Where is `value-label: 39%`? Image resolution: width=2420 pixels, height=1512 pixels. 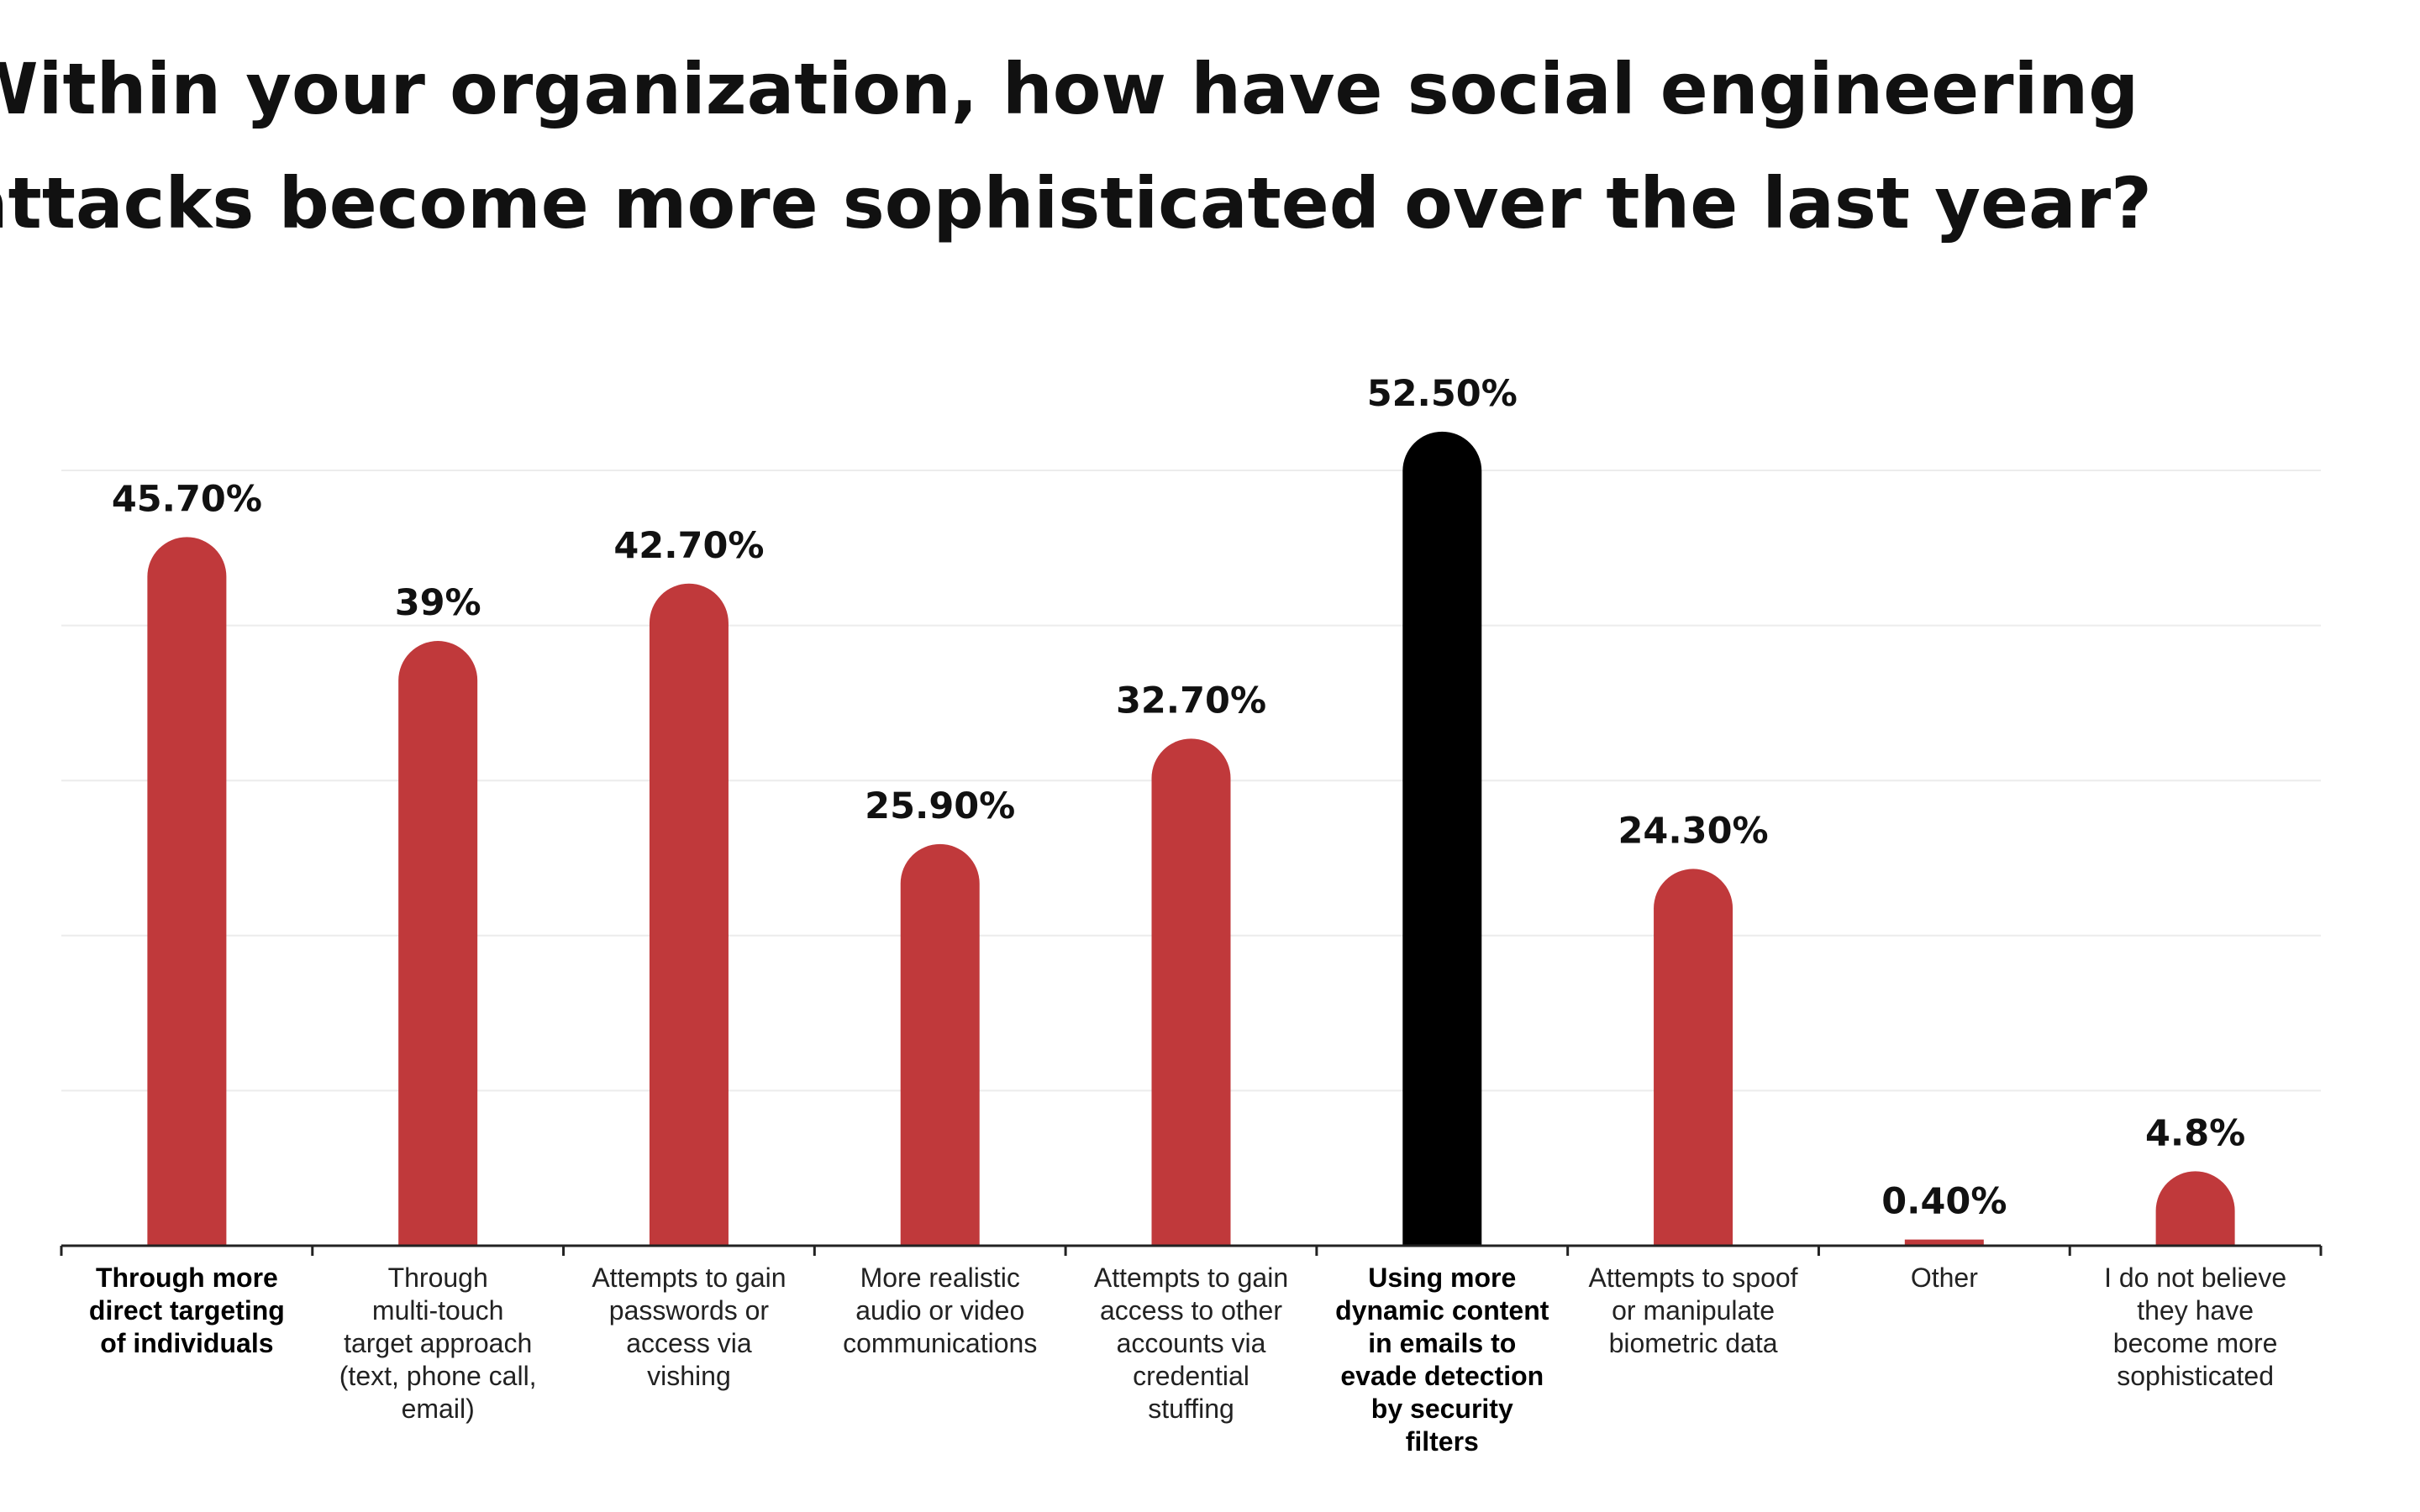
value-label: 39% is located at coordinates (438, 603).